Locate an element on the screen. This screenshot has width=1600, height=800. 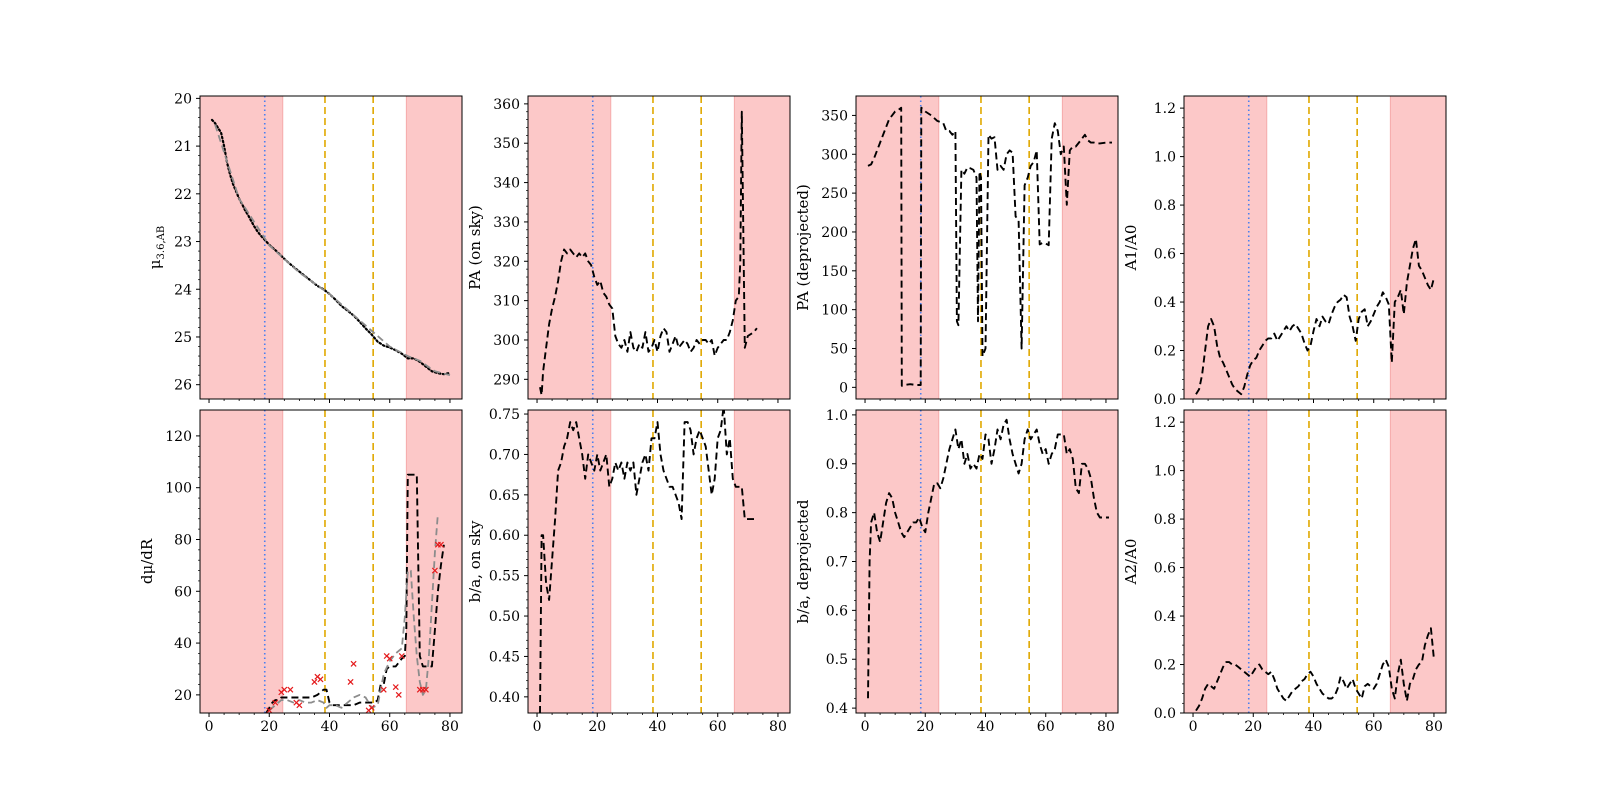
y-tick-label: 0.9 is located at coordinates (837, 465).